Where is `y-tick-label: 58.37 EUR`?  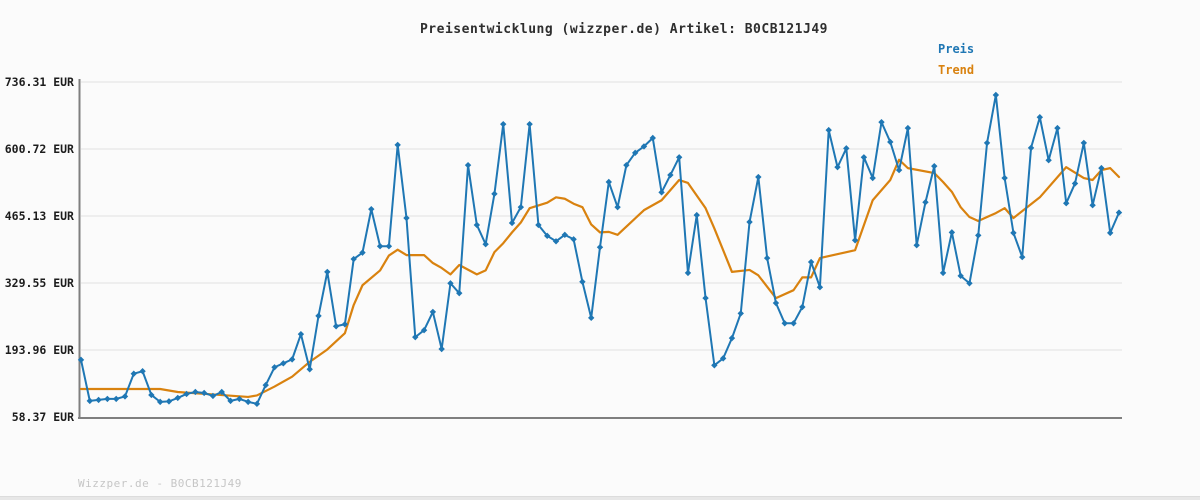 y-tick-label: 58.37 EUR is located at coordinates (43, 417).